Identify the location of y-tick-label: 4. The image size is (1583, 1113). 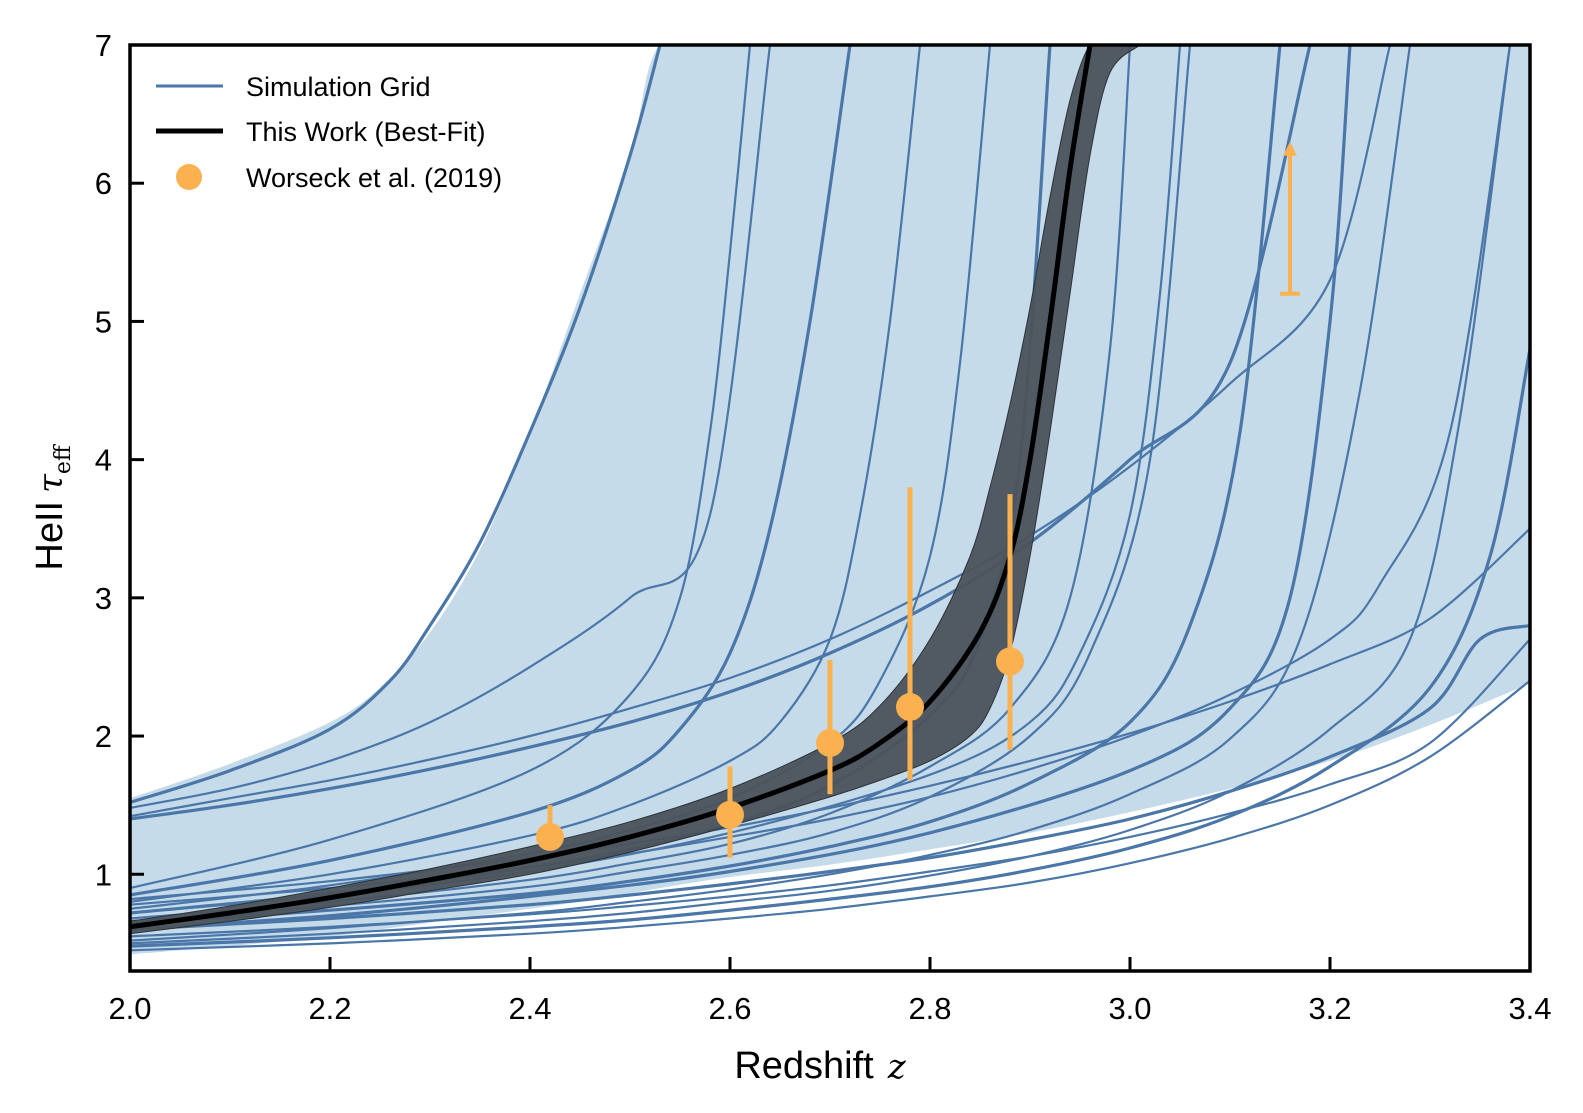
(103, 460).